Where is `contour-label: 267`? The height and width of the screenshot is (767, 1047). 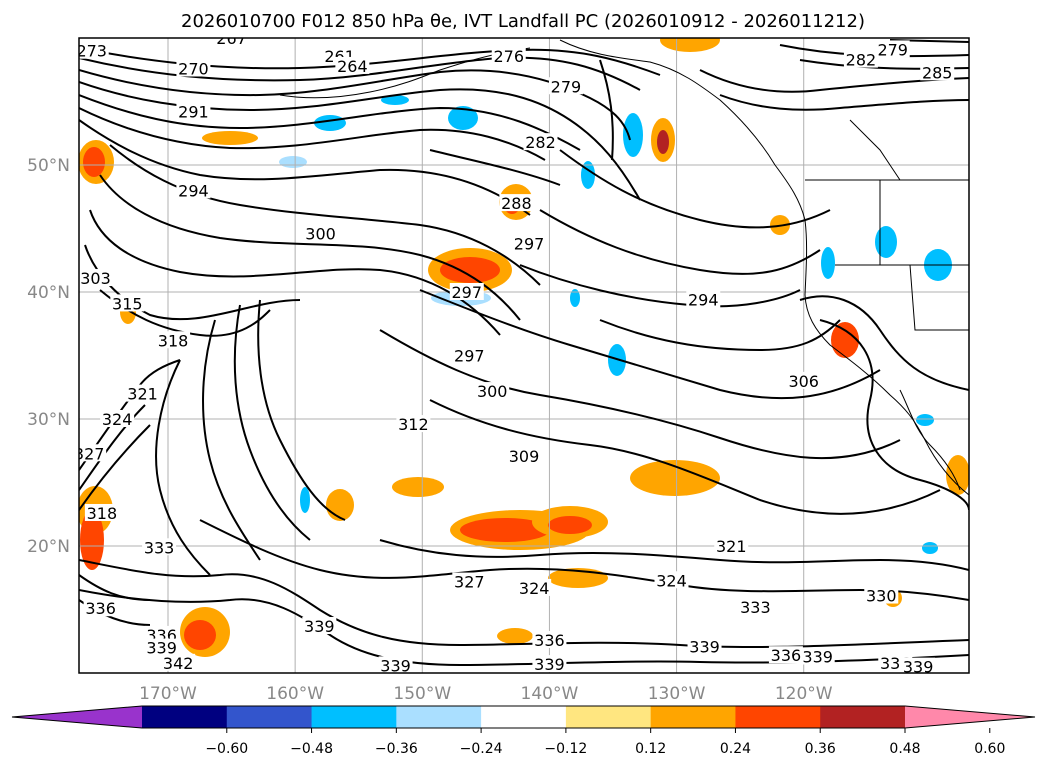
contour-label: 267 is located at coordinates (231, 38).